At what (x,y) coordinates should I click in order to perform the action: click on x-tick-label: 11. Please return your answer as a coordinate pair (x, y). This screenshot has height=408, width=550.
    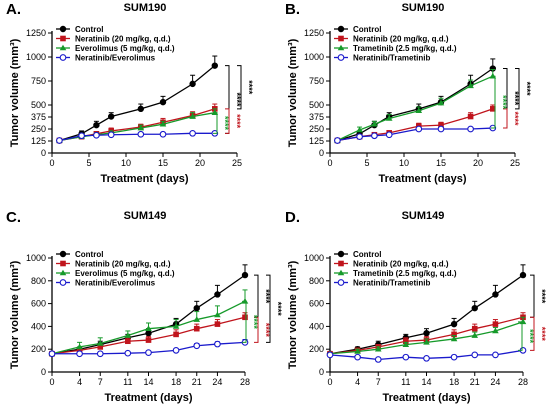
    Looking at the image, I should click on (127, 382).